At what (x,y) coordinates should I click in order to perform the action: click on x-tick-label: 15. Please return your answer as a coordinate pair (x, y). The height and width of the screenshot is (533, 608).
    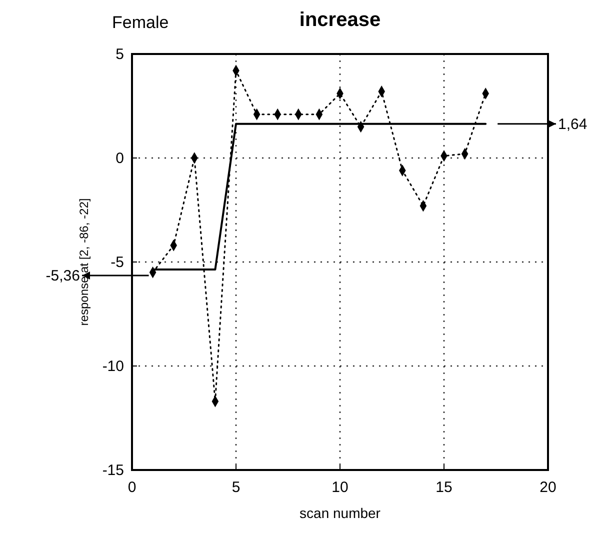
    Looking at the image, I should click on (444, 487).